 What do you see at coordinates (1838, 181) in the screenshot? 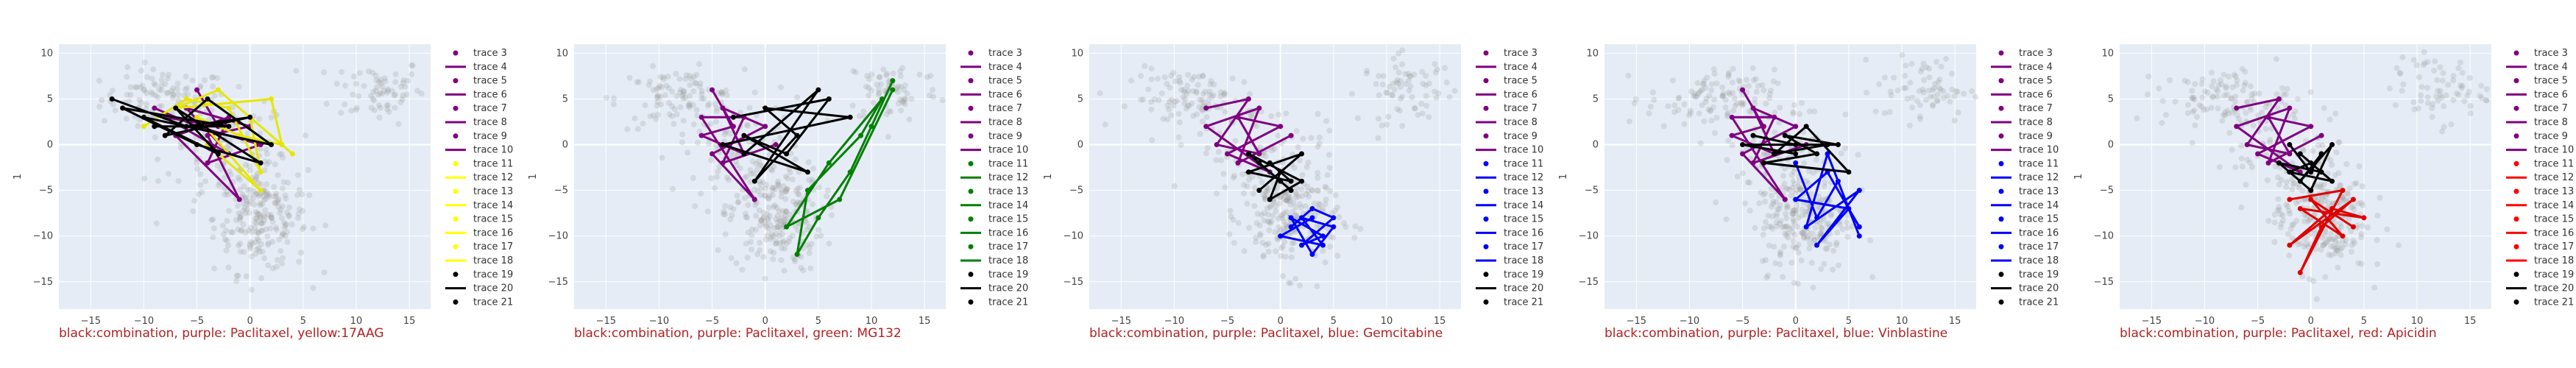
I see `data-point-blue` at bounding box center [1838, 181].